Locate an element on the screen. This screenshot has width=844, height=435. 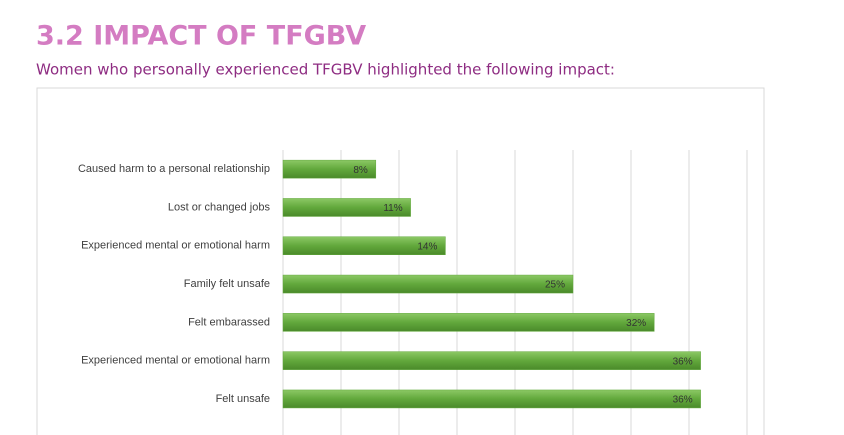
value-label: 8% is located at coordinates (360, 170).